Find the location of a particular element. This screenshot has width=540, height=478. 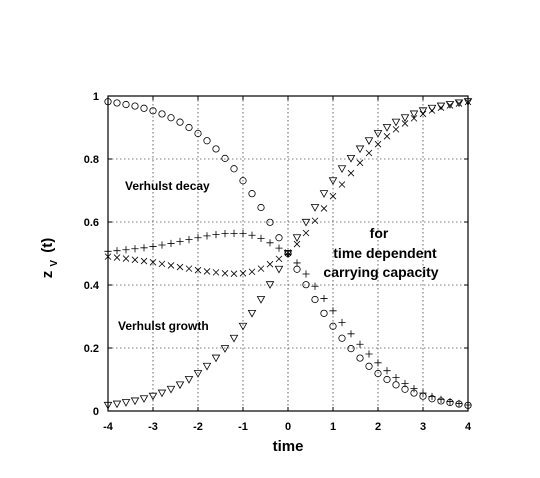

annotation-growth: Verhulst growth is located at coordinates (163, 326).